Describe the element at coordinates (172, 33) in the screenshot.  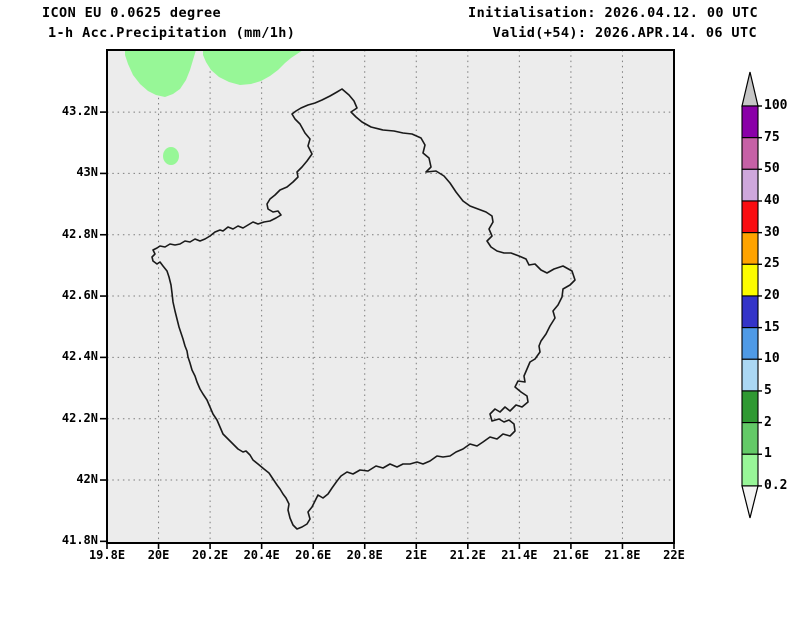
I see `parameter-title: 1-h Acc.Precipitation (mm/1h)` at that location.